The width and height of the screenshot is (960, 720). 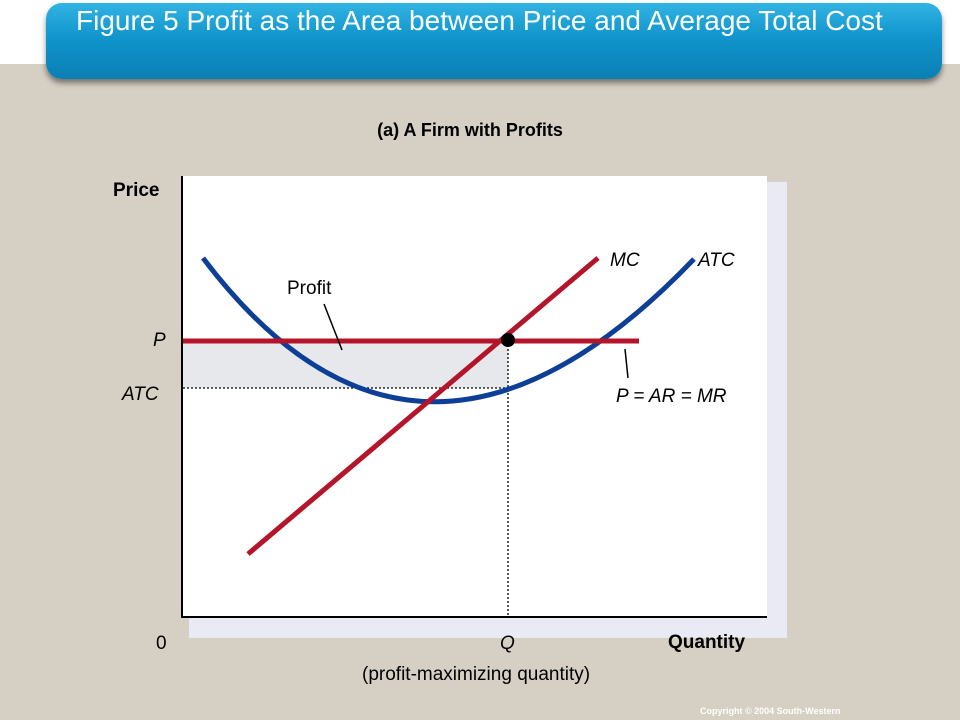 I want to click on price-level-label: P, so click(x=159, y=340).